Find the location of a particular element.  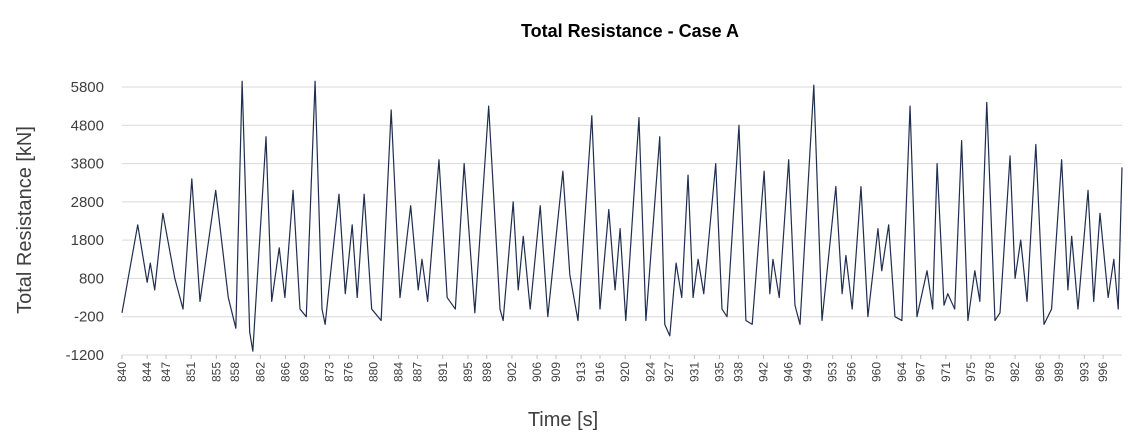

x-tick-label: 869 is located at coordinates (304, 372).